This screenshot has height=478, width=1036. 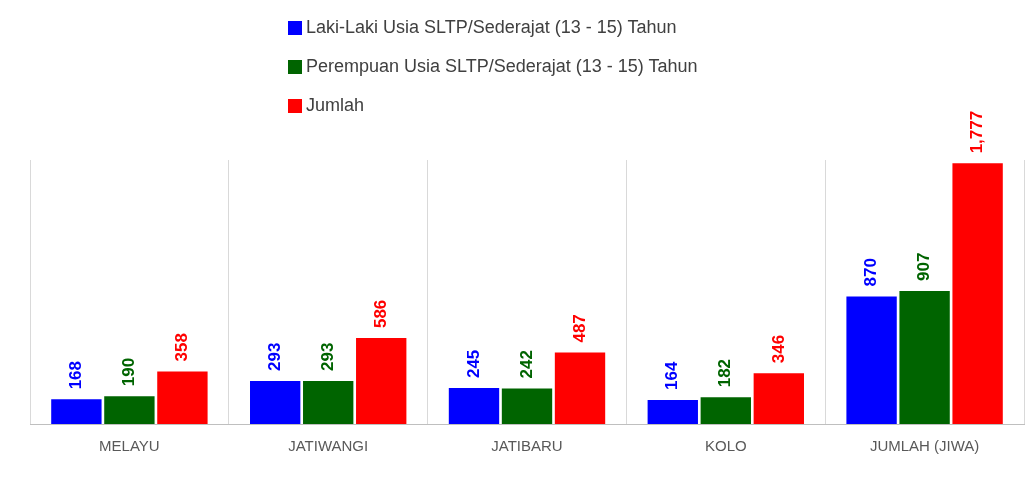 What do you see at coordinates (924, 266) in the screenshot?
I see `data-label: 907` at bounding box center [924, 266].